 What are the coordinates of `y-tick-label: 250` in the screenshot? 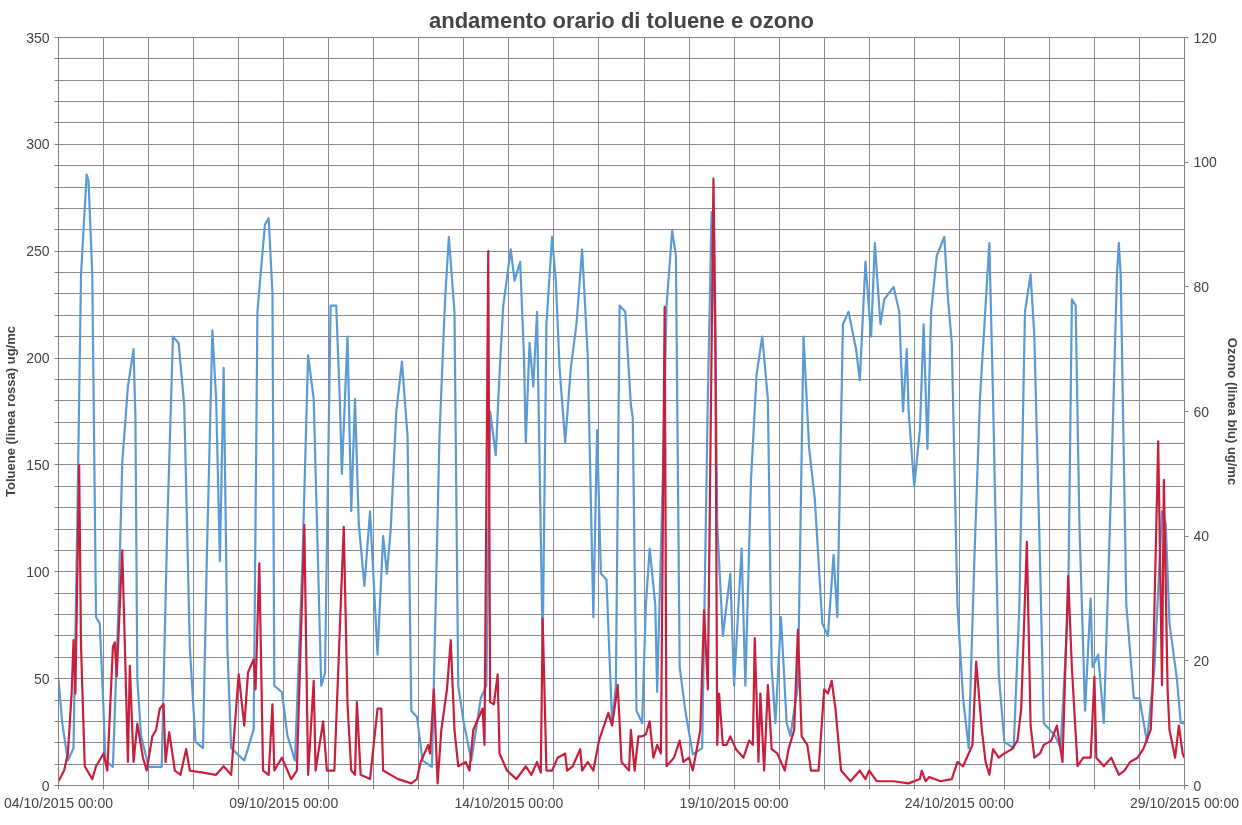 It's located at (38, 251).